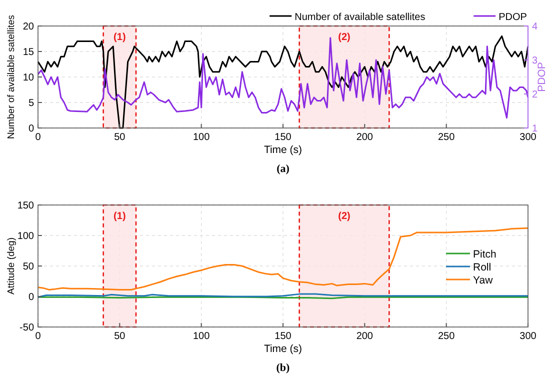 This screenshot has width=550, height=382. Describe the element at coordinates (11, 77) in the screenshot. I see `y-axis-title: Number of available satellites` at that location.